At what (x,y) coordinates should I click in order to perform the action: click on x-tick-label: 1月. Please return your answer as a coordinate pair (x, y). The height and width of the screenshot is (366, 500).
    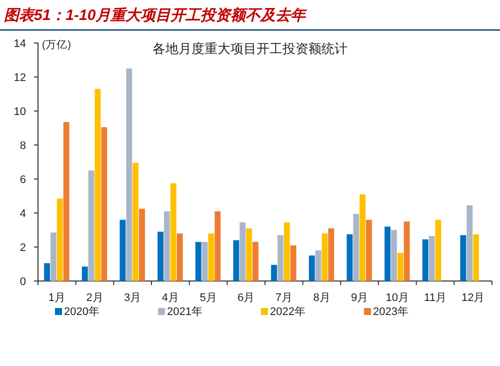
    Looking at the image, I should click on (57, 298).